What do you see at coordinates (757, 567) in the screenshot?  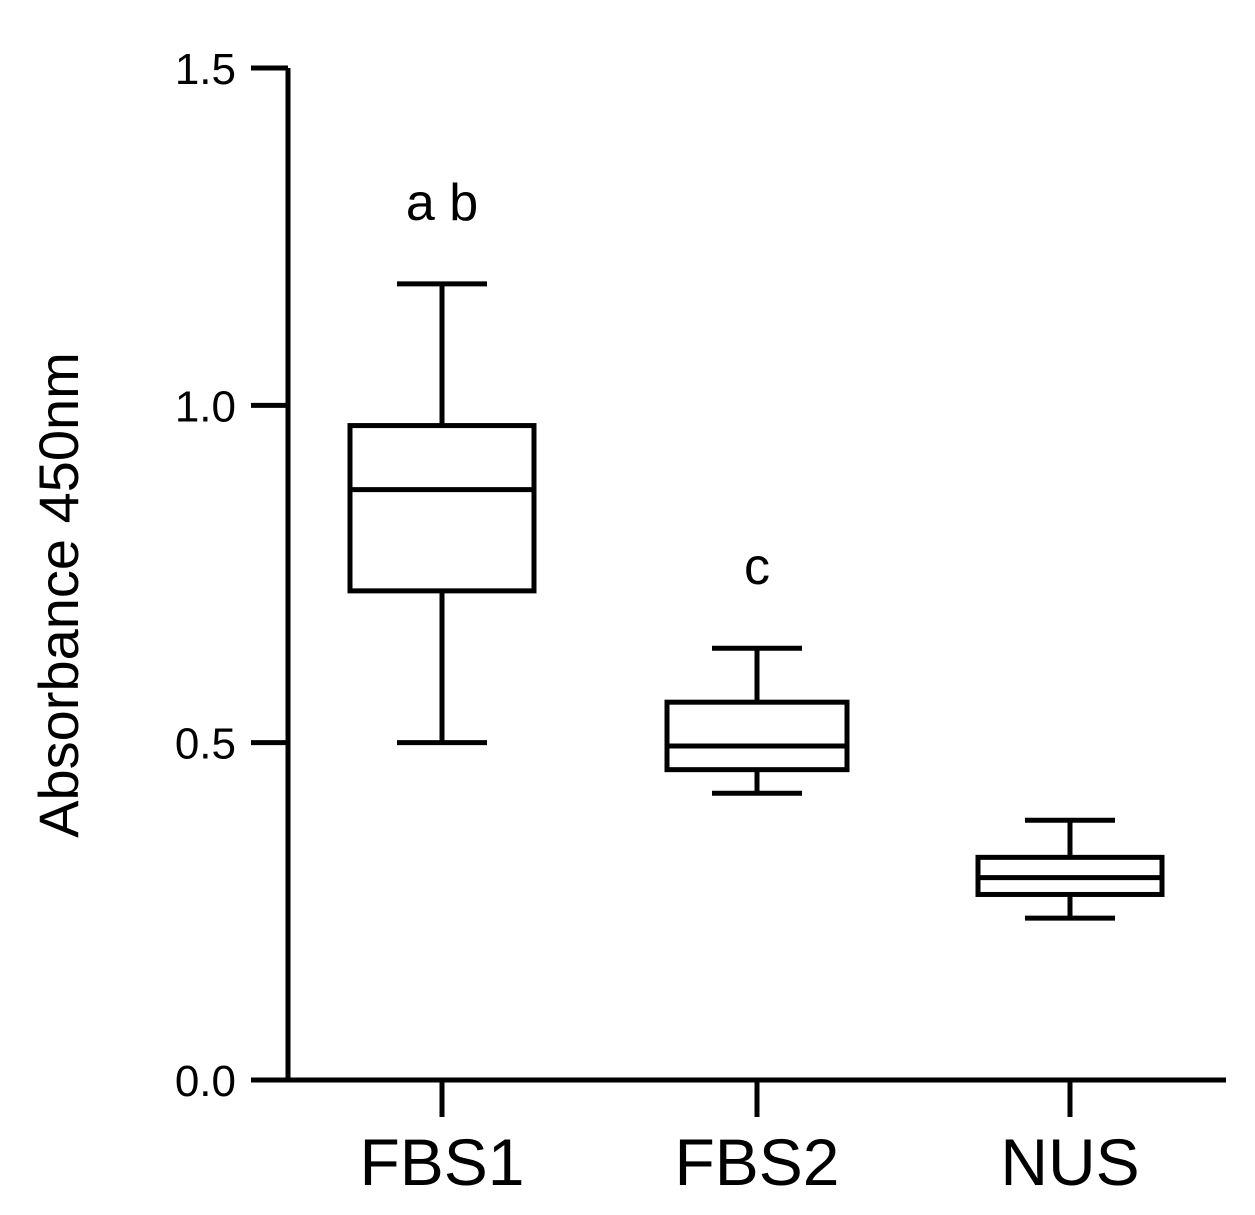 I see `significance-annotation: c` at bounding box center [757, 567].